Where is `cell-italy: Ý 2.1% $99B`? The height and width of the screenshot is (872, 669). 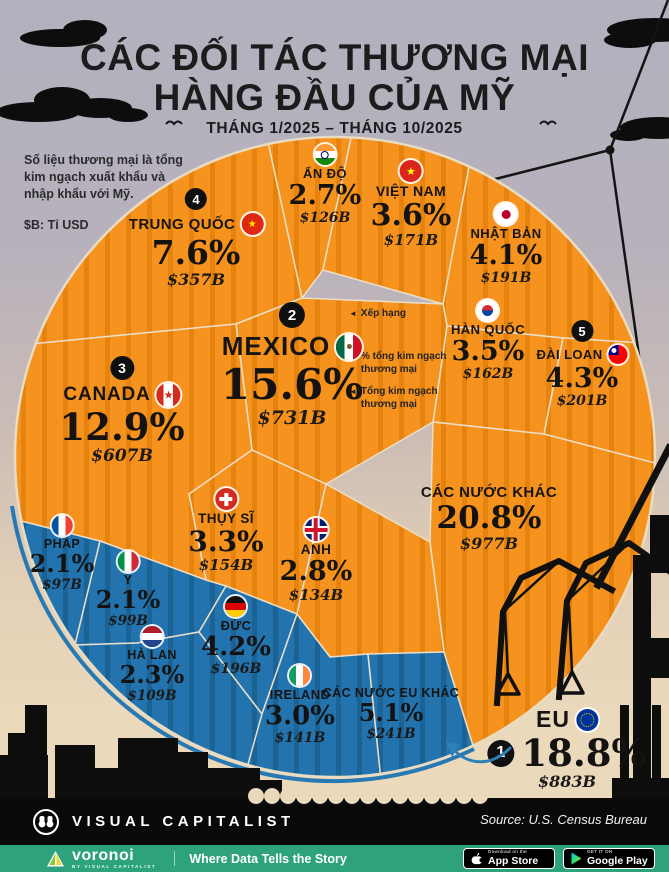 cell-italy: Ý 2.1% $99B is located at coordinates (128, 590).